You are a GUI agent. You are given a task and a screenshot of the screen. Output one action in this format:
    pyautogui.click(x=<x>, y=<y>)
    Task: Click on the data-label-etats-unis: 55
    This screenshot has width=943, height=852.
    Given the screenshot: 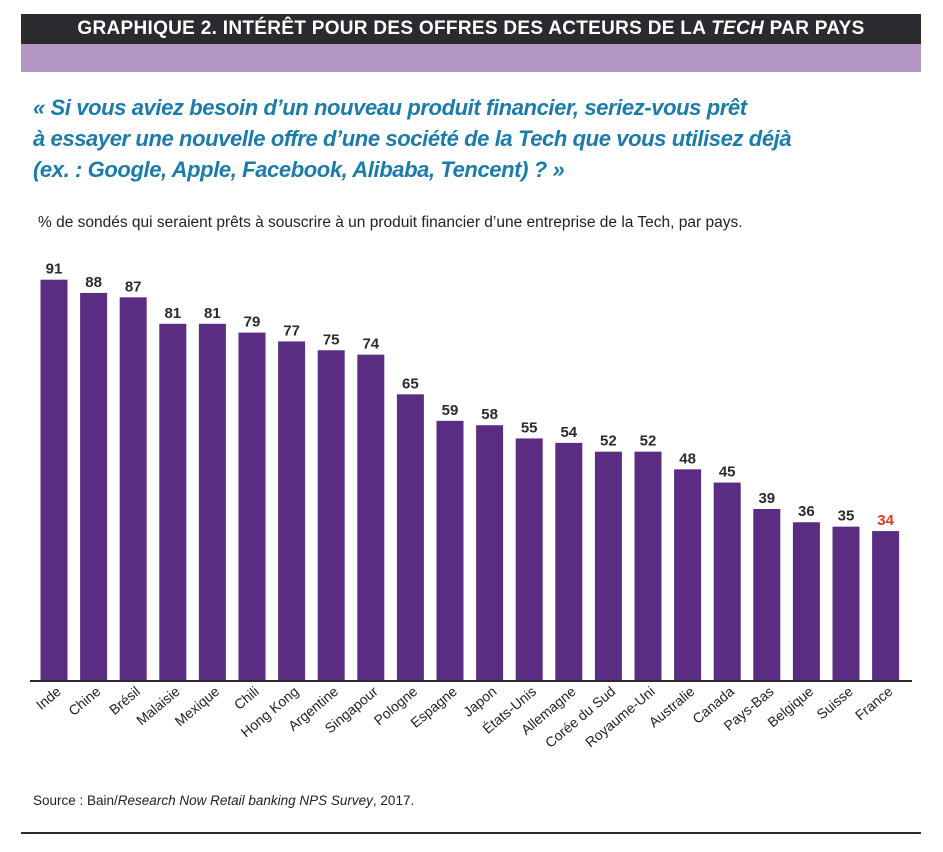 What is the action you would take?
    pyautogui.click(x=529, y=427)
    